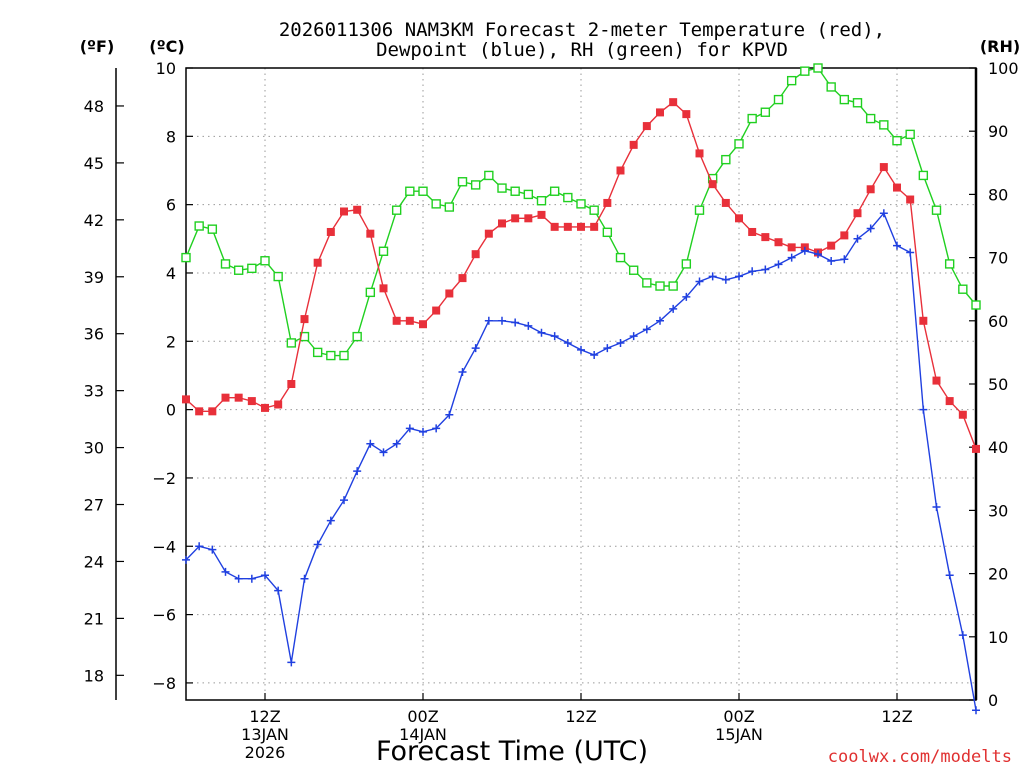 This screenshot has width=1024, height=768. I want to click on rh-tick-label: 30, so click(998, 510).